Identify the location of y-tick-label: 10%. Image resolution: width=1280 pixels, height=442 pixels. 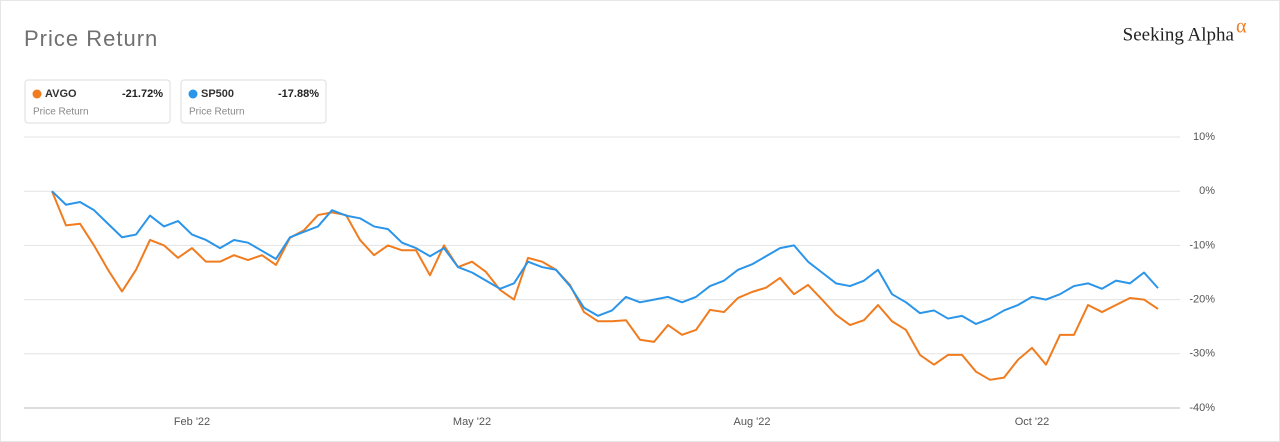
(1204, 137).